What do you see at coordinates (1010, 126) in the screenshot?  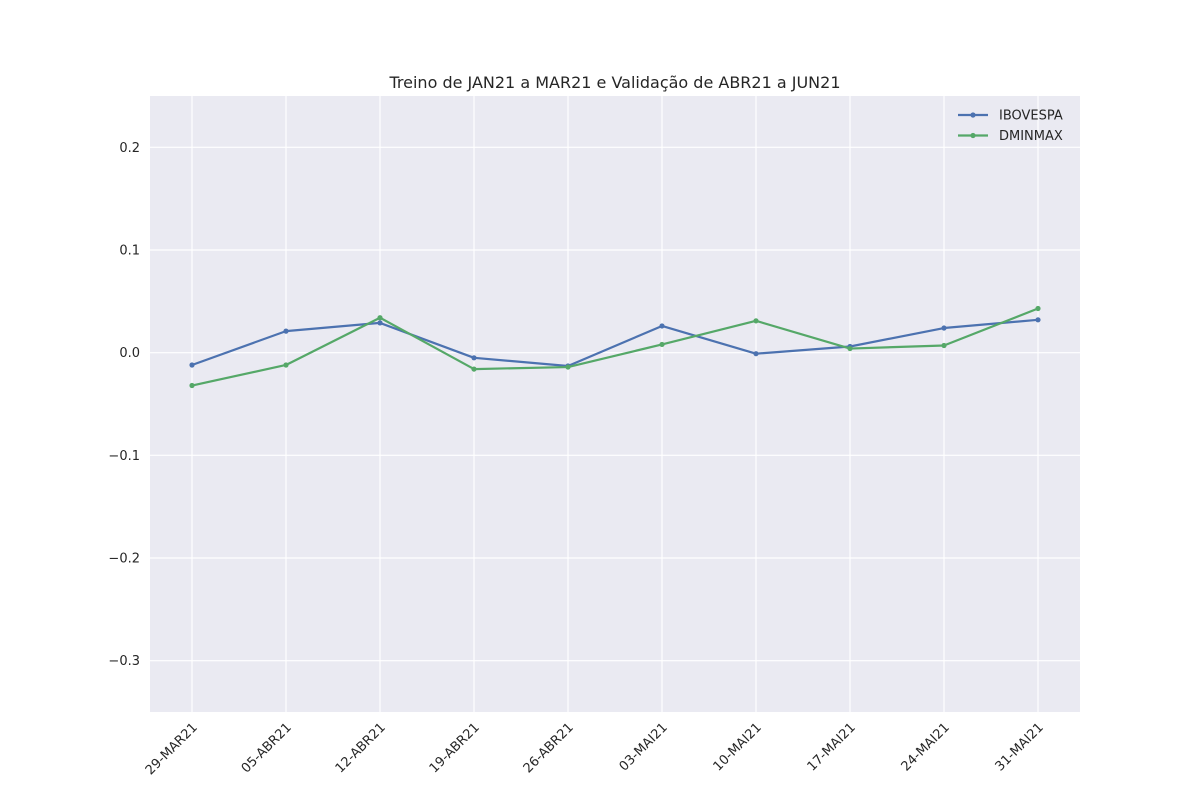 I see `legend: IBOVESPA DMINMAX` at bounding box center [1010, 126].